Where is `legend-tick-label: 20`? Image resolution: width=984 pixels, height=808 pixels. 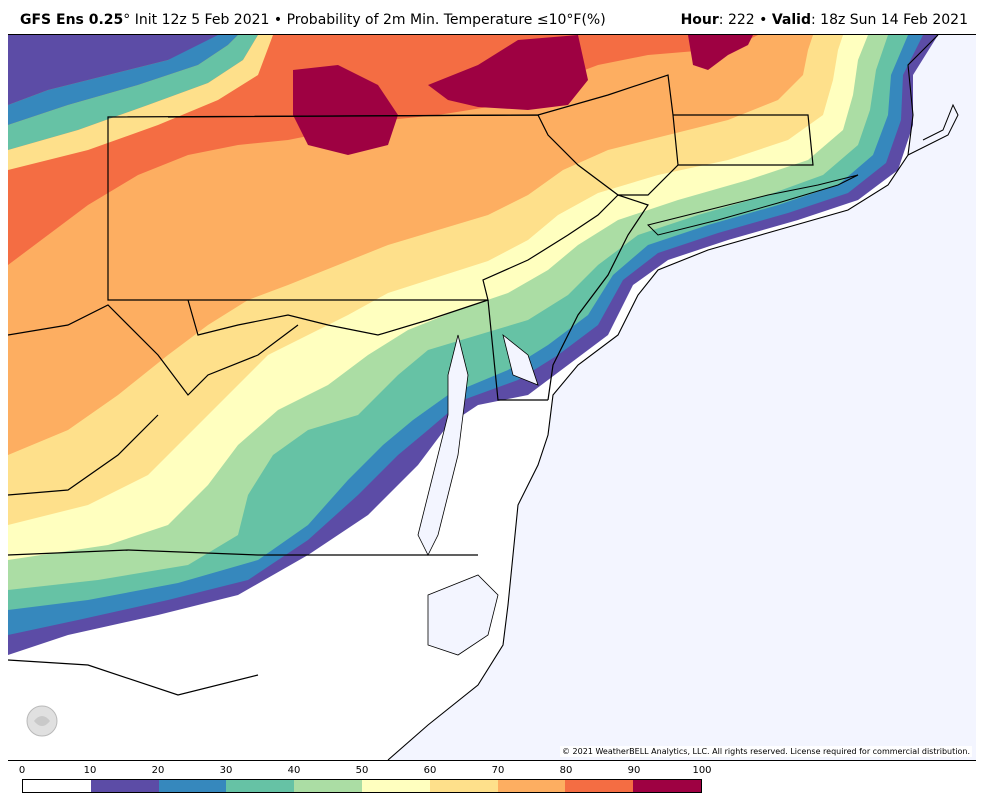 legend-tick-label: 20 is located at coordinates (158, 770).